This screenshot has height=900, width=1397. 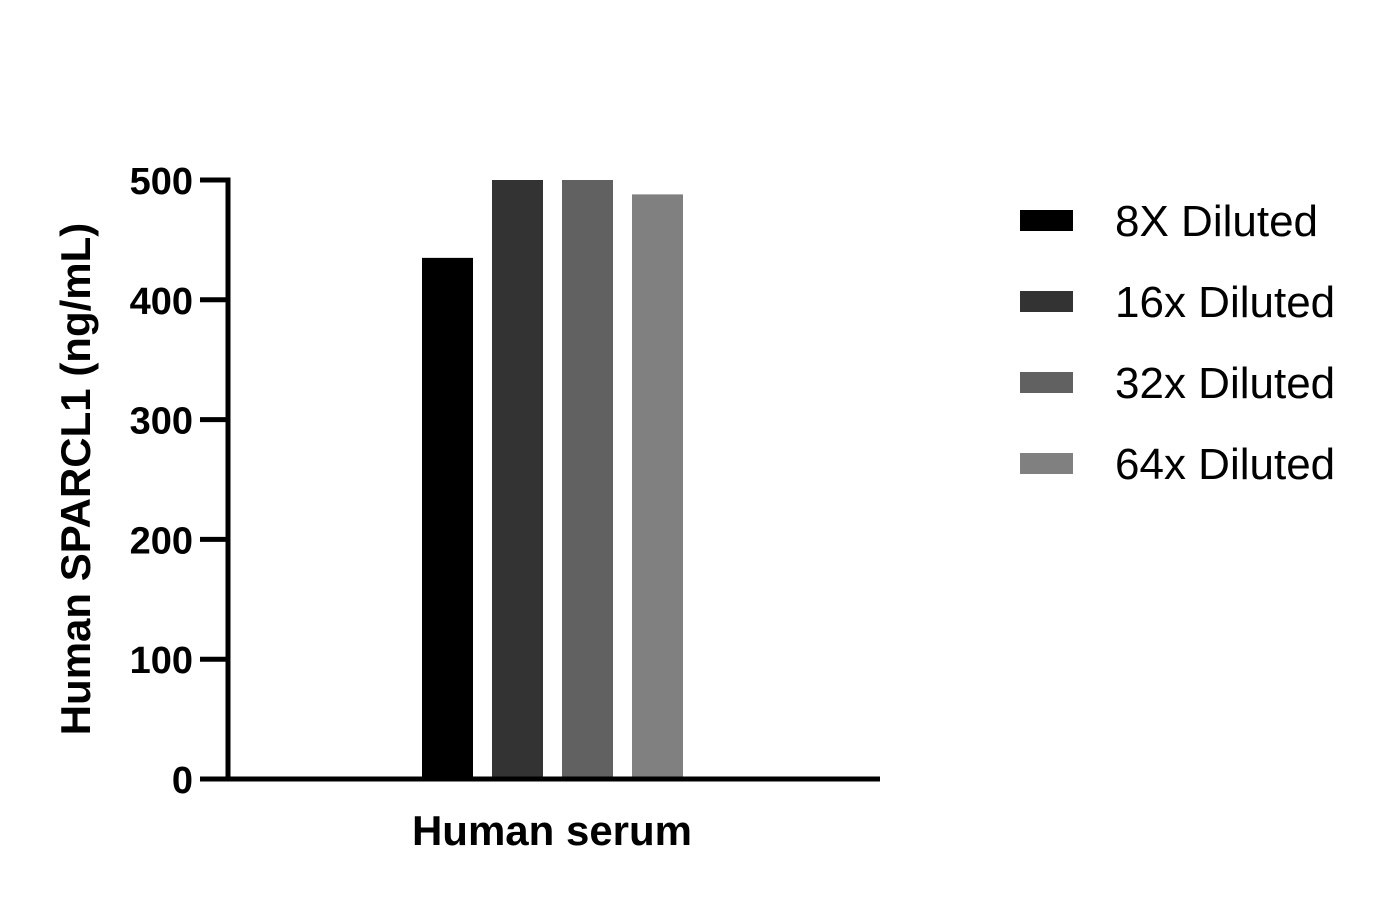 I want to click on y-tick-label: 0, so click(x=182, y=781).